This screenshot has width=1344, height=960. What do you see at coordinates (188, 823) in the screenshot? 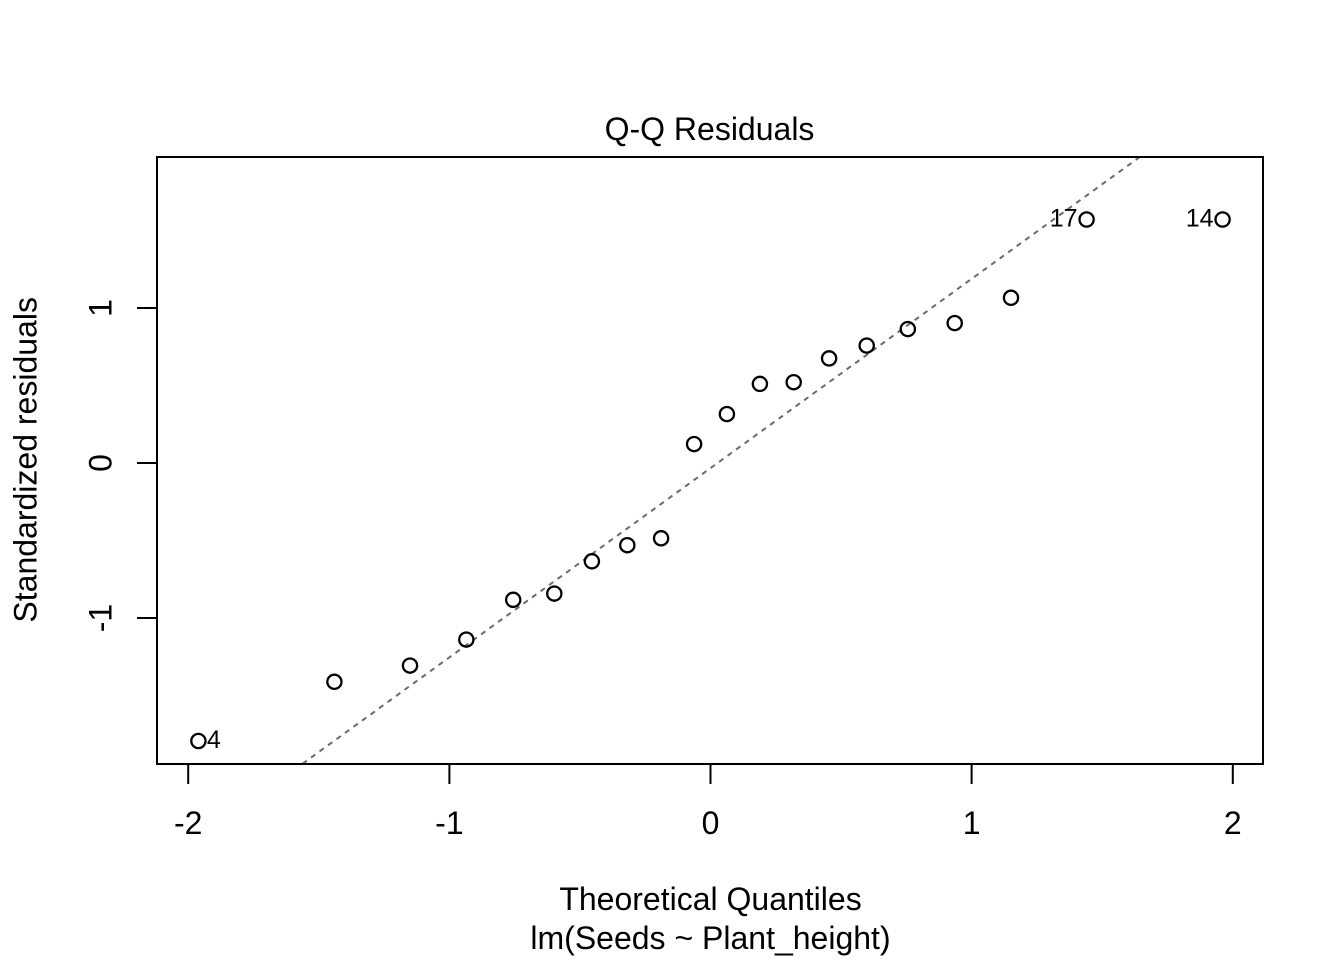
I see `svg-text: -2` at bounding box center [188, 823].